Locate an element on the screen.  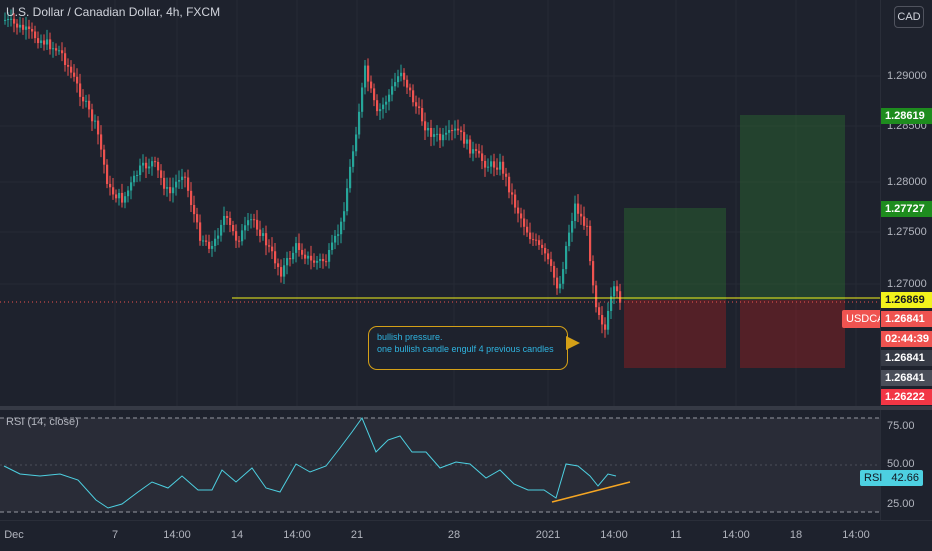
rsi-axis: 75.00 50.00 25.00 is located at coordinates (906, 465).